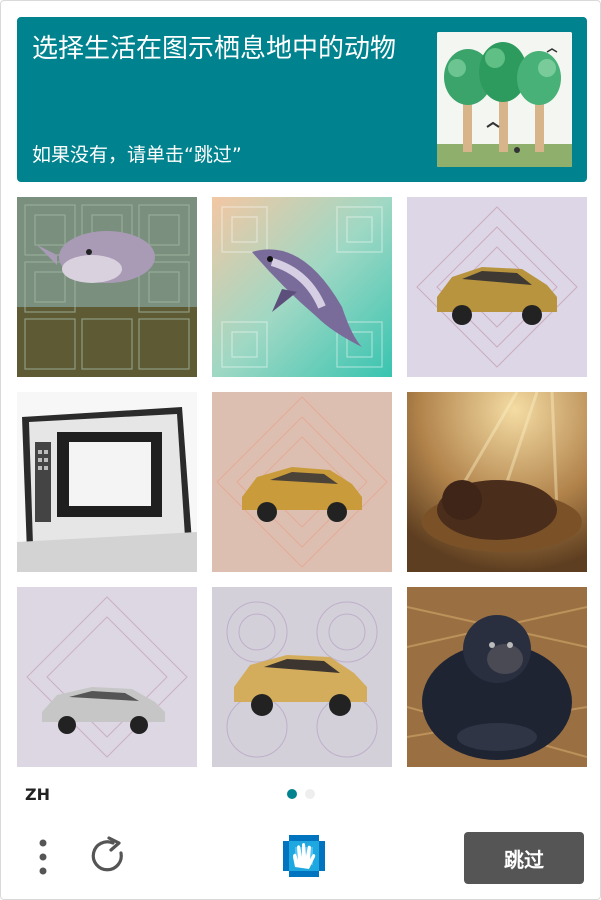 This screenshot has width=601, height=900. I want to click on refresh-icon, so click(107, 854).